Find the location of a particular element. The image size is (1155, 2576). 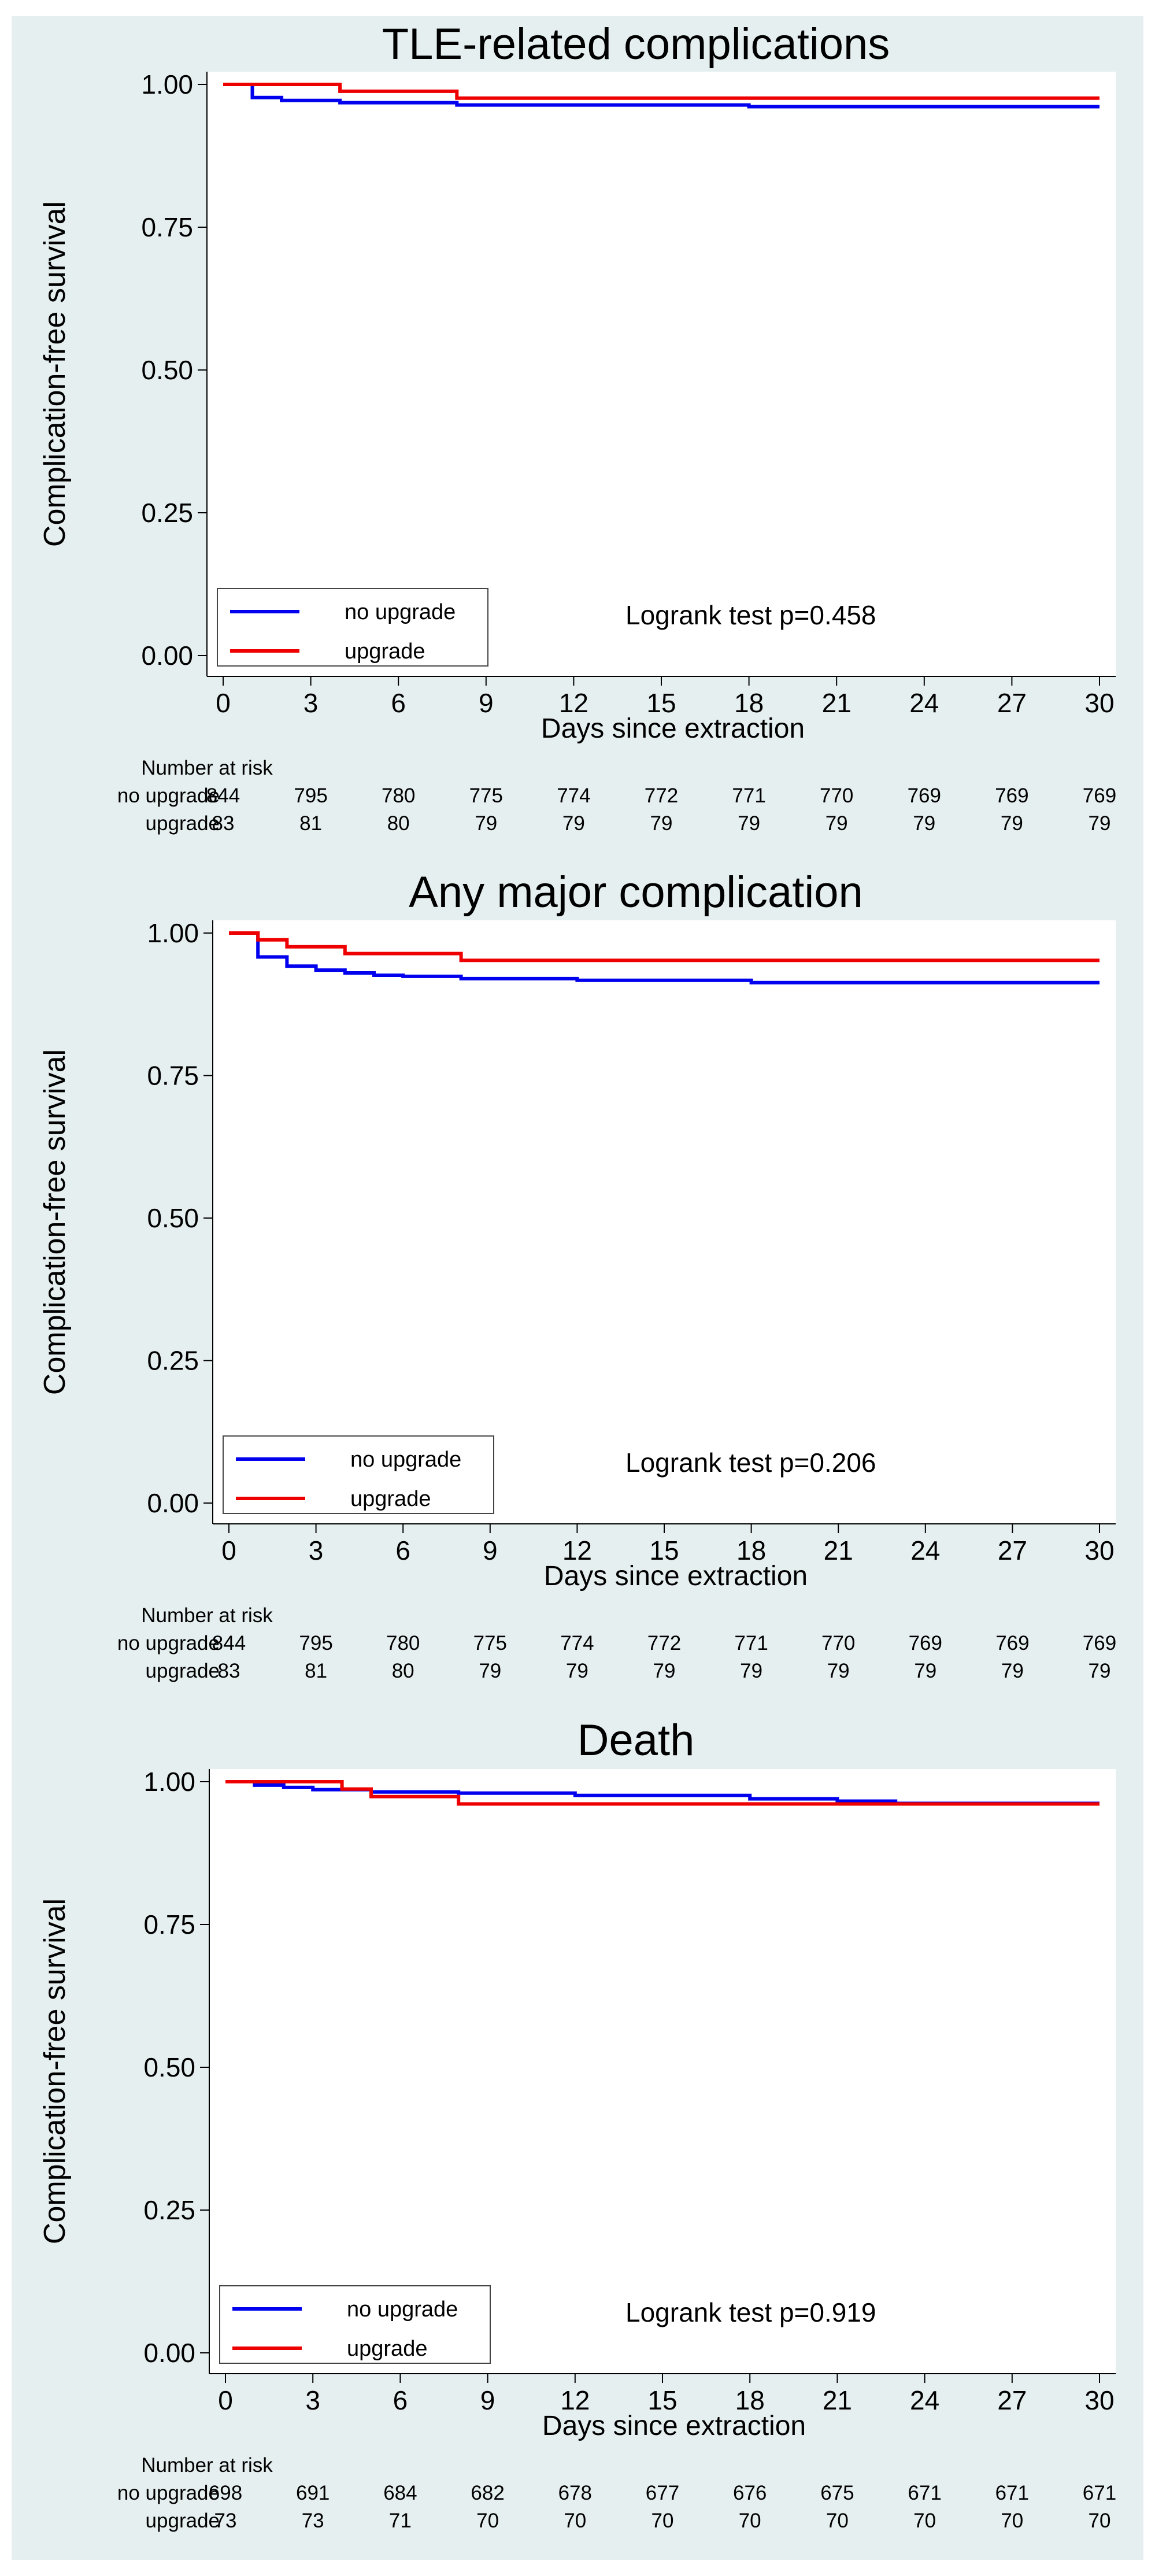

risk-table-heading: Number at risk is located at coordinates (207, 2465).